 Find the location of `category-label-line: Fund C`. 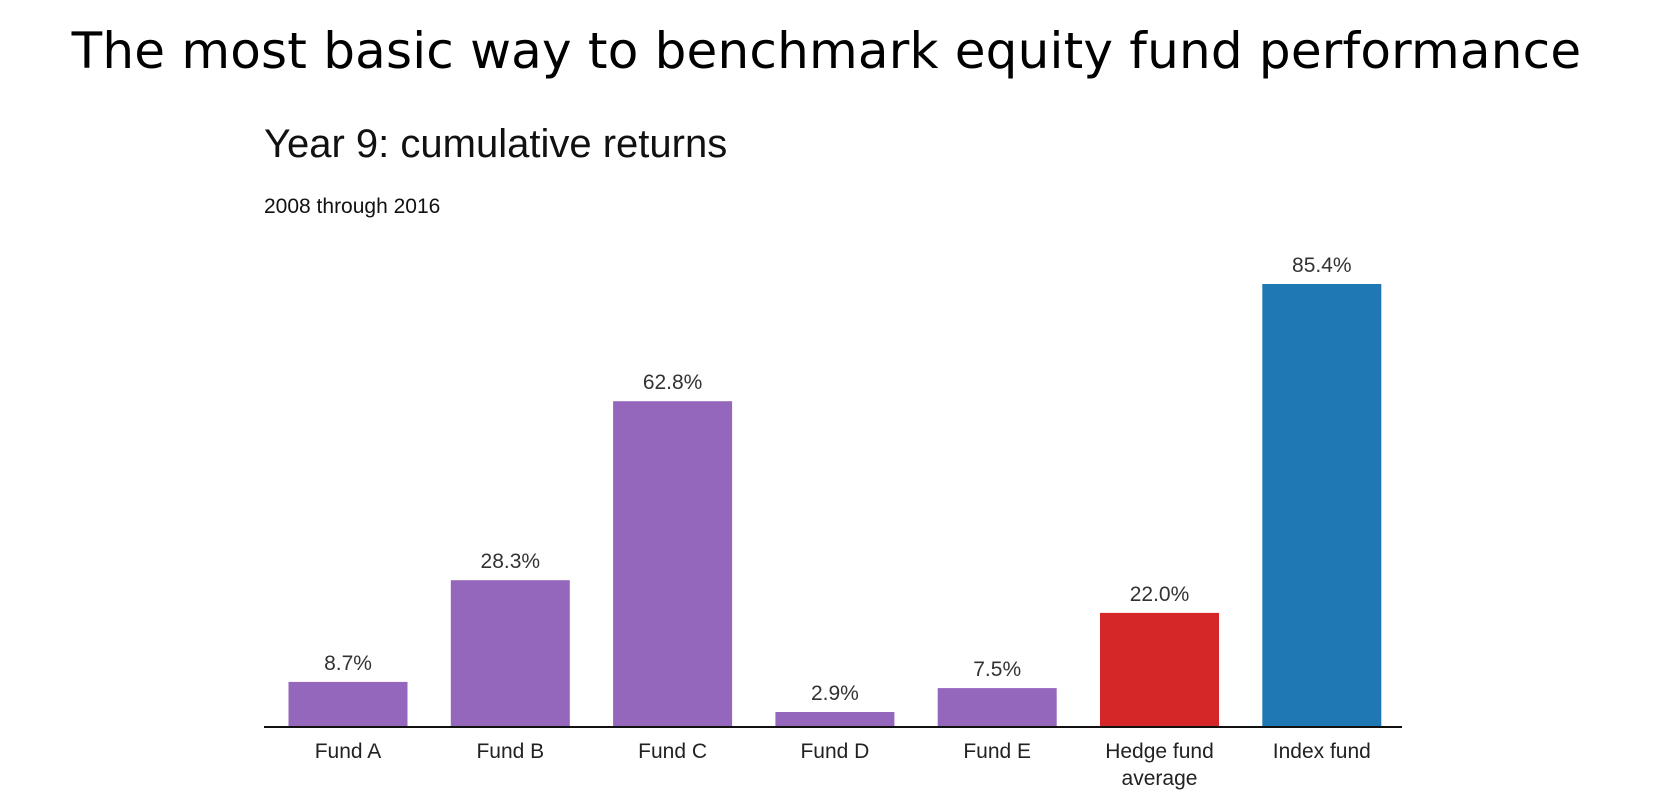

category-label-line: Fund C is located at coordinates (672, 751).